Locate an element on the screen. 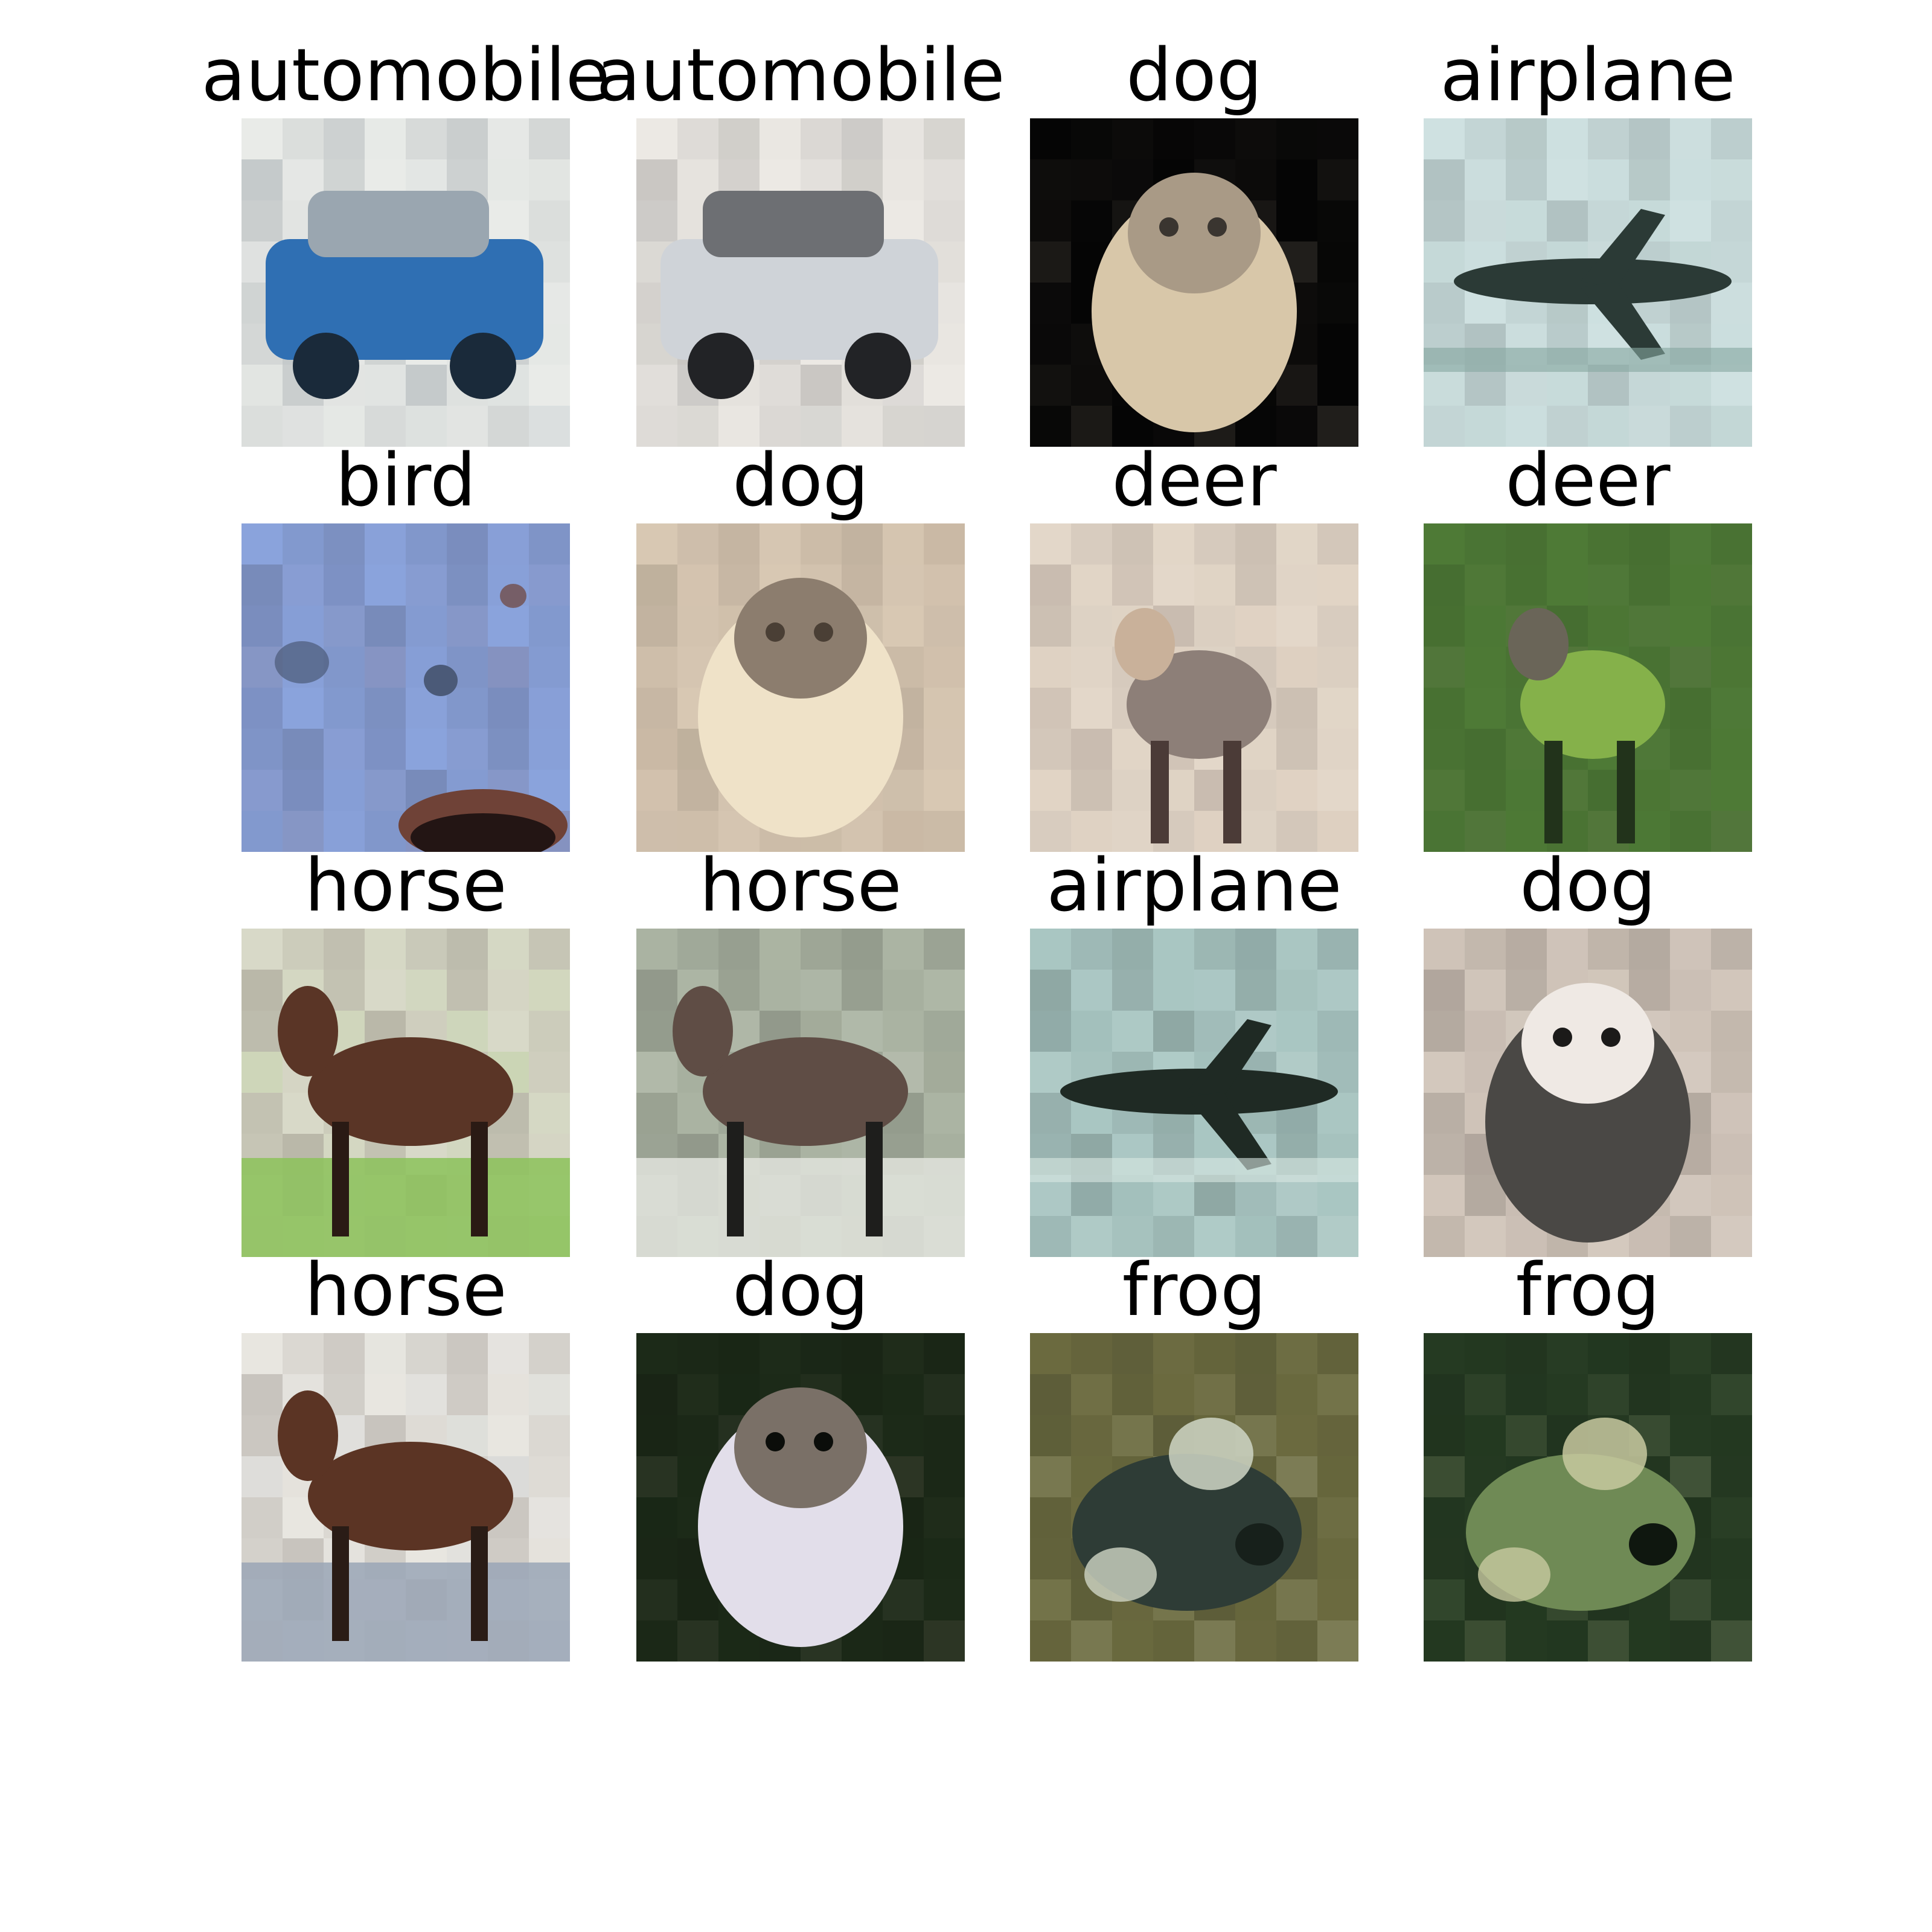 The image size is (1932, 1932). grid-cell: bird is located at coordinates (406, 647).